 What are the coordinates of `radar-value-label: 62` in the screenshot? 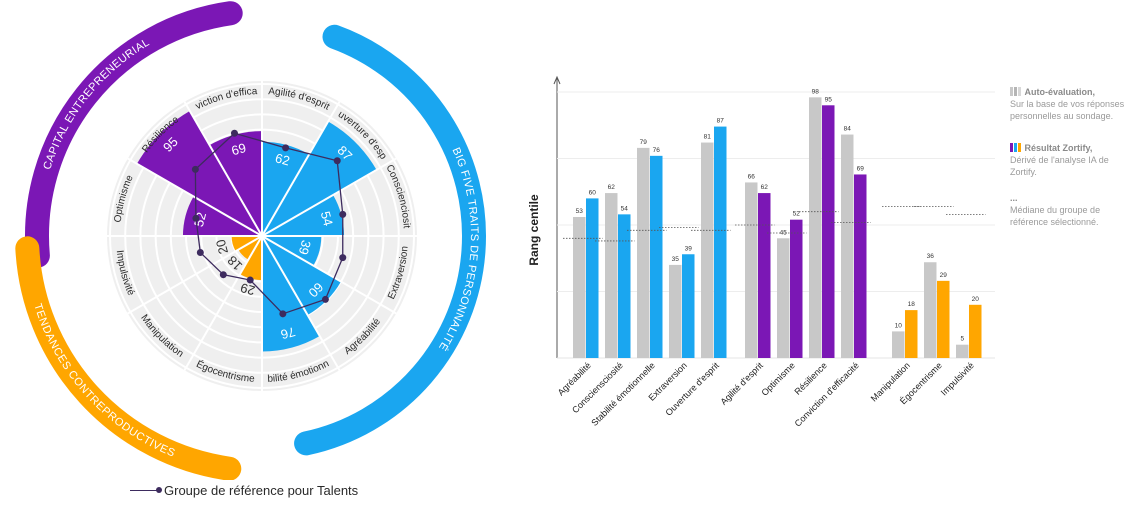 It's located at (283, 159).